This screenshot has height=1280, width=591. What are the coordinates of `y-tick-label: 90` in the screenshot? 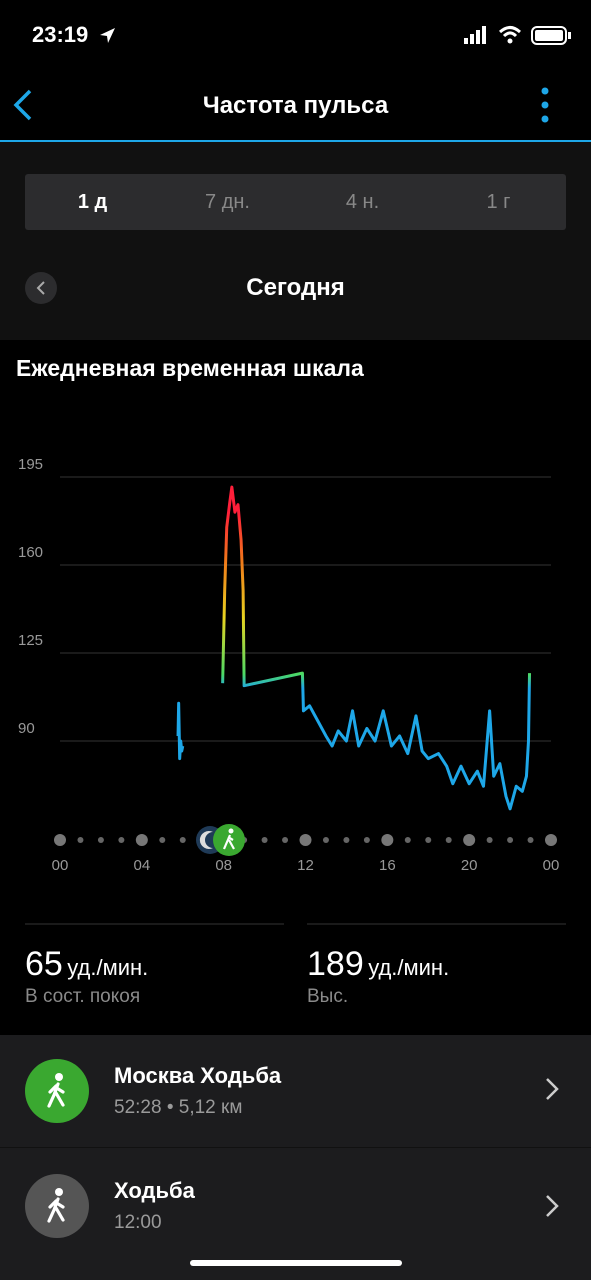 It's located at (26, 728).